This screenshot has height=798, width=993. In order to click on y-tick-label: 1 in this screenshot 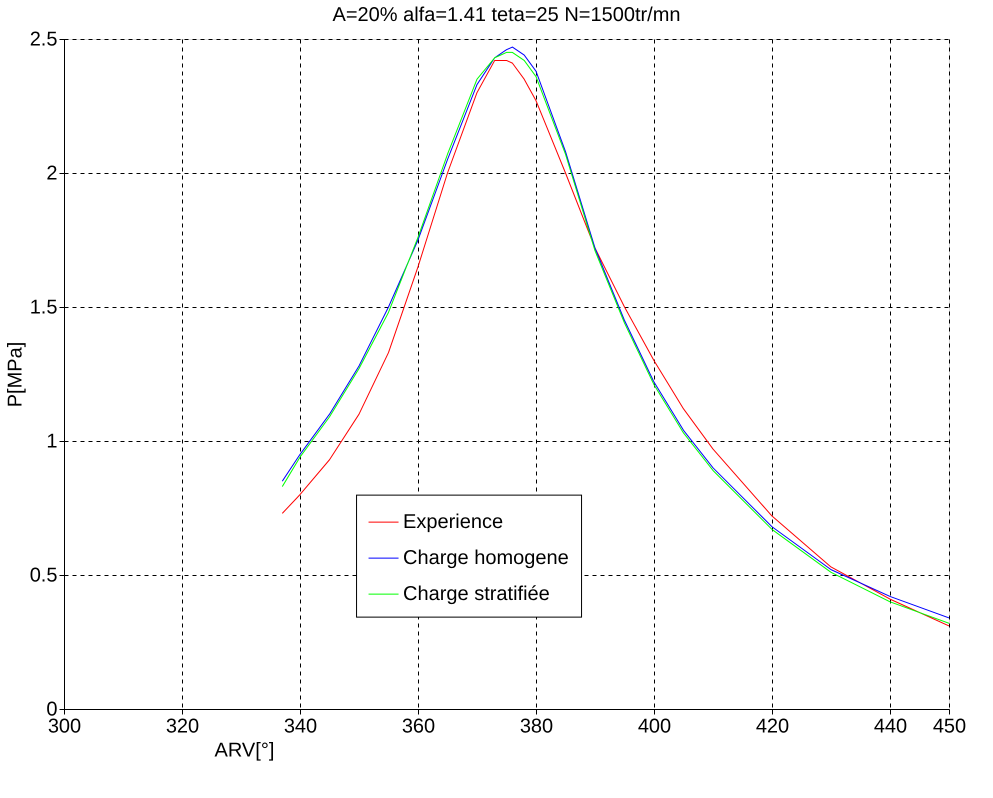, I will do `click(52, 441)`.